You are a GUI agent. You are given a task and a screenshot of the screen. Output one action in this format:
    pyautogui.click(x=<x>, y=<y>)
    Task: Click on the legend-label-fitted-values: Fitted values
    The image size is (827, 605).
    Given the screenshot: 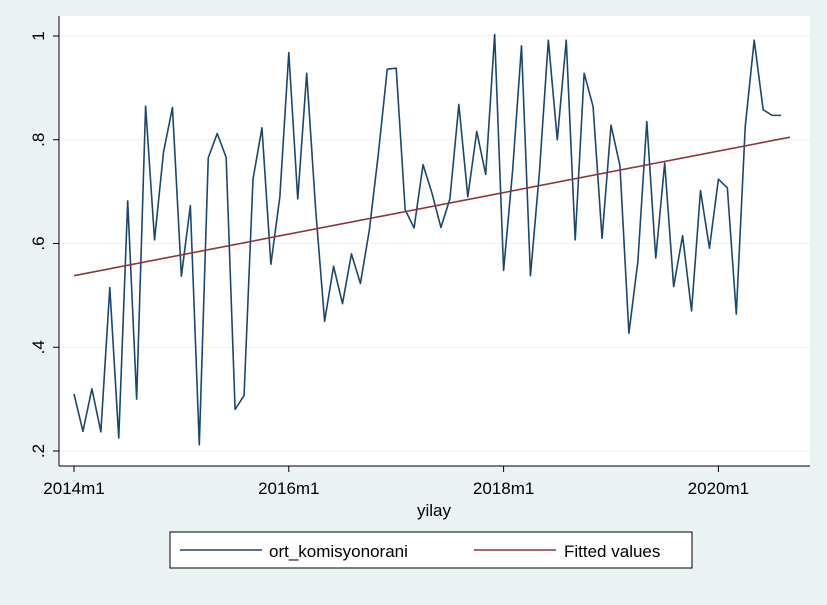 What is the action you would take?
    pyautogui.click(x=612, y=551)
    